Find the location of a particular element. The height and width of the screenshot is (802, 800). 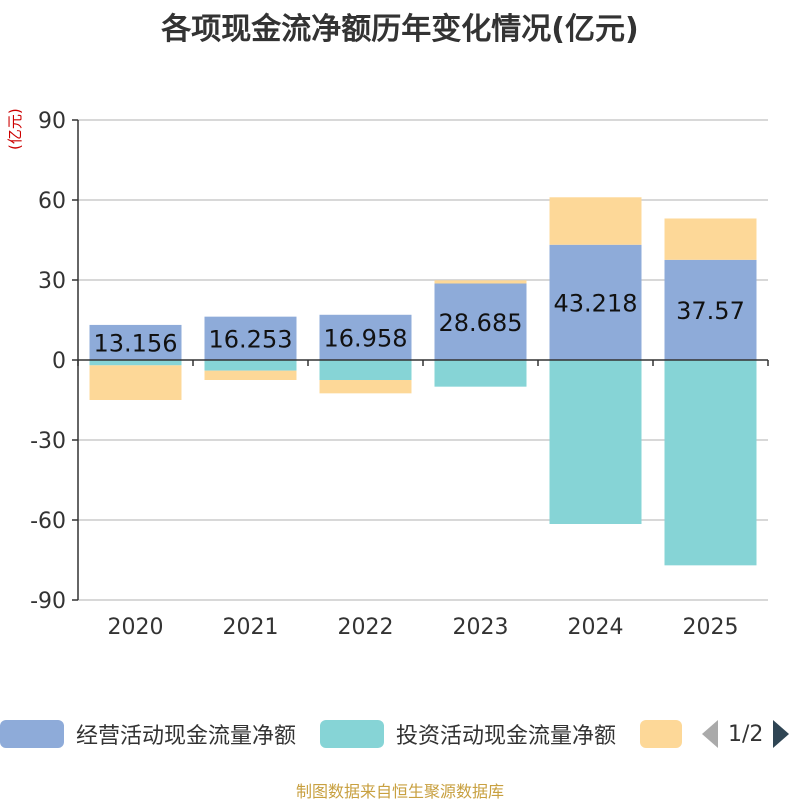

bar-label-2020: 13.156 is located at coordinates (136, 343).